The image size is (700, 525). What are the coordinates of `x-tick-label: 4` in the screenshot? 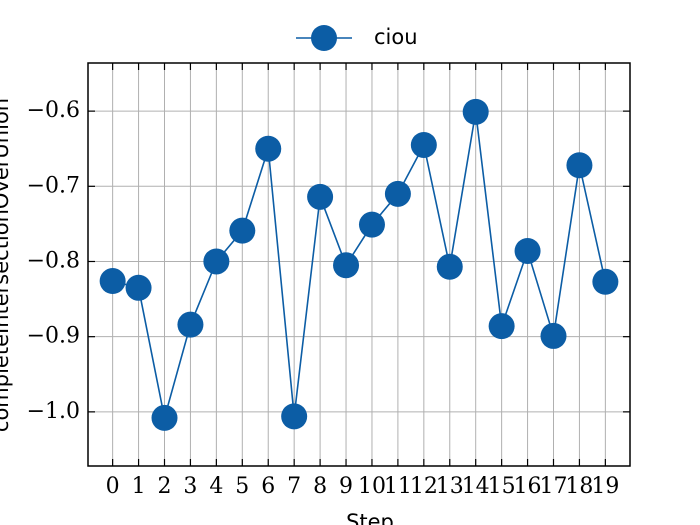 It's located at (216, 486).